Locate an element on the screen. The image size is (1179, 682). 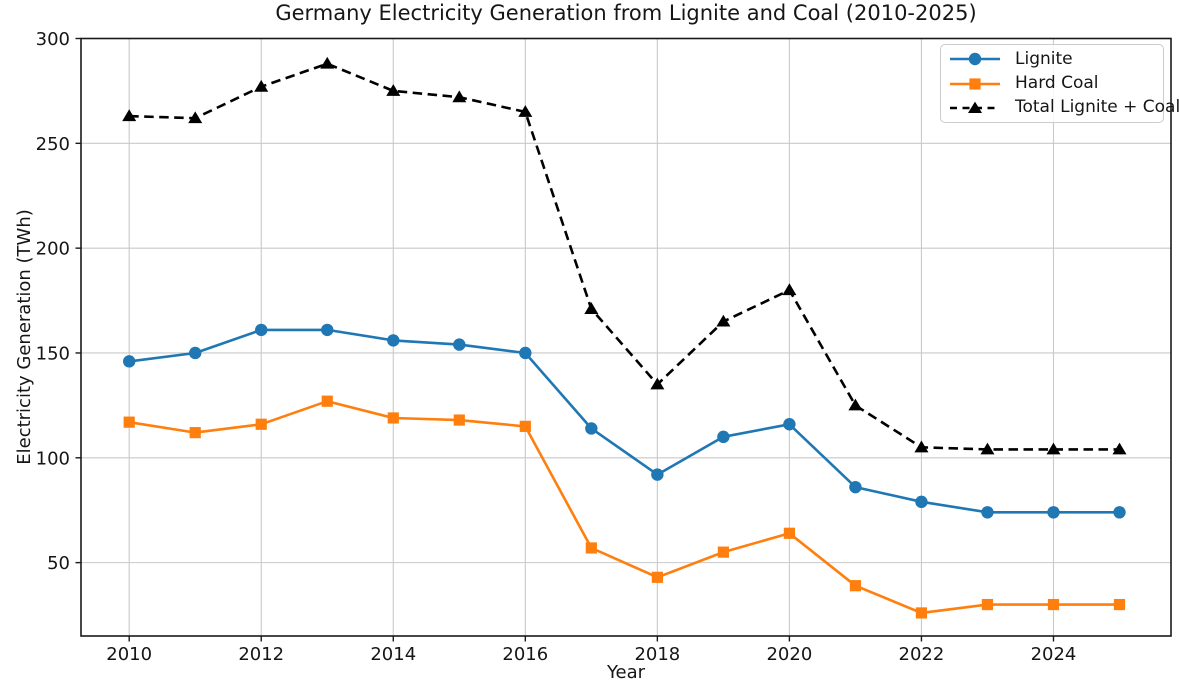
x-tick-label: 2012 is located at coordinates (261, 654).